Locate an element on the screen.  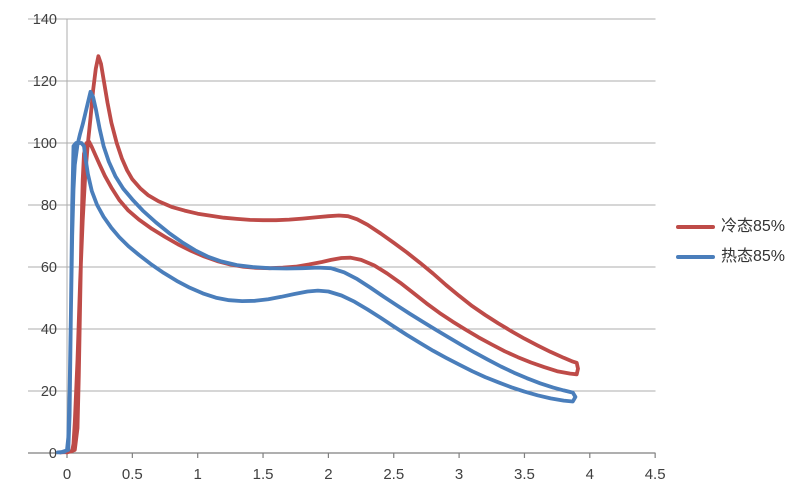
y-tick-label: 80 is located at coordinates (49, 206).